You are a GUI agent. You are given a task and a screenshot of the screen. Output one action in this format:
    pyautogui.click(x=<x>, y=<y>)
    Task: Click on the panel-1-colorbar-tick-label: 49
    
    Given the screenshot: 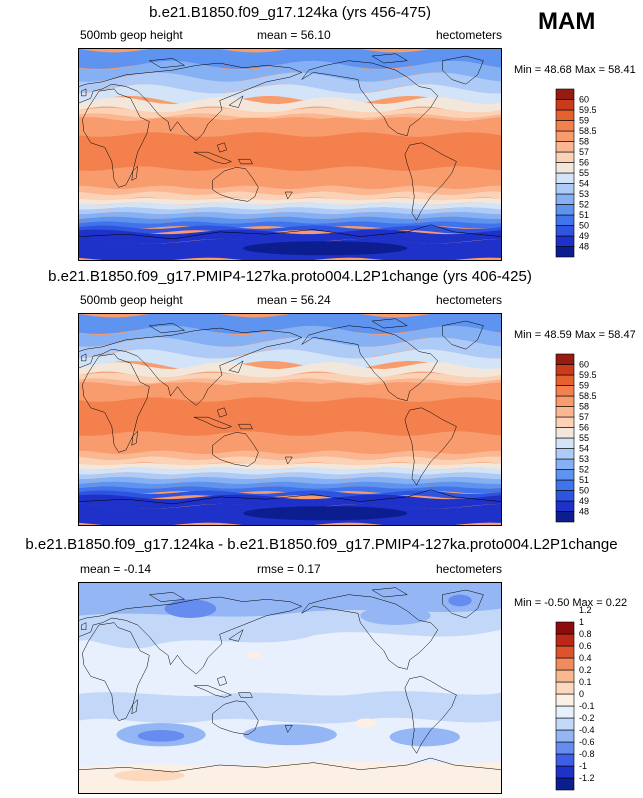 What is the action you would take?
    pyautogui.click(x=584, y=236)
    